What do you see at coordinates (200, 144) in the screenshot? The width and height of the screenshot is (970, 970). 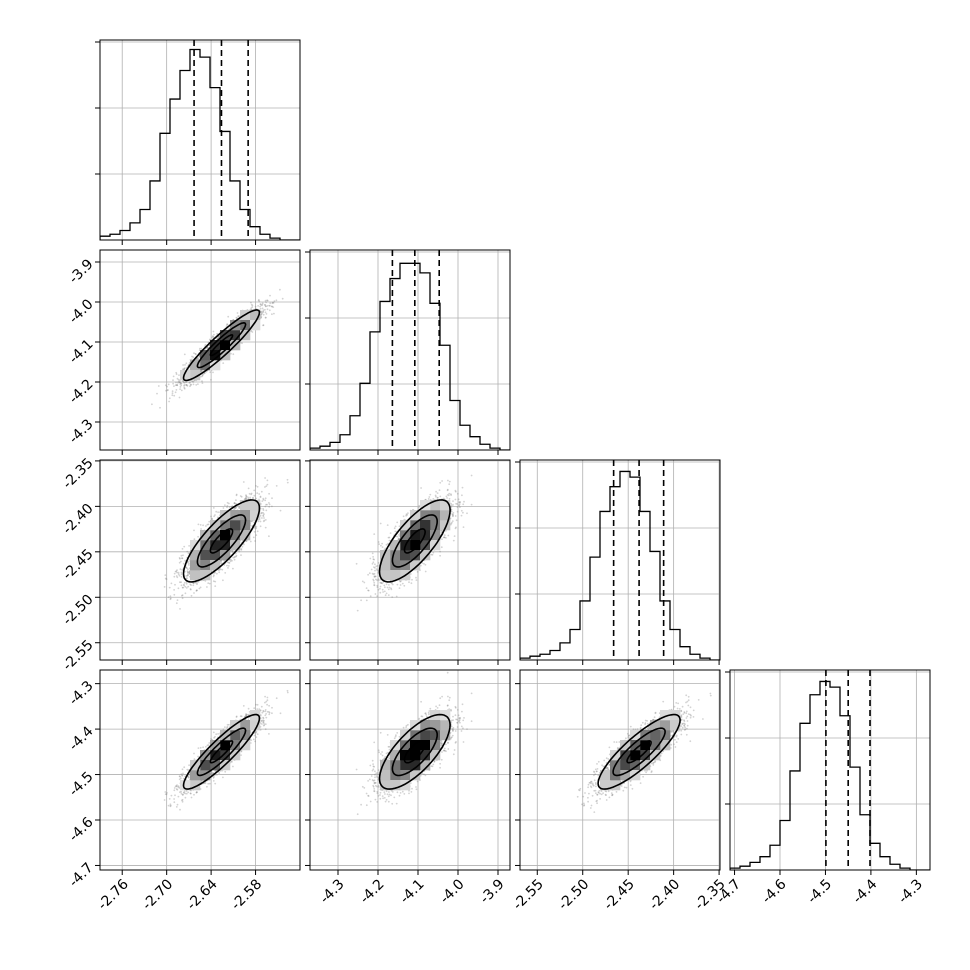 I see `histogram-step-line` at bounding box center [200, 144].